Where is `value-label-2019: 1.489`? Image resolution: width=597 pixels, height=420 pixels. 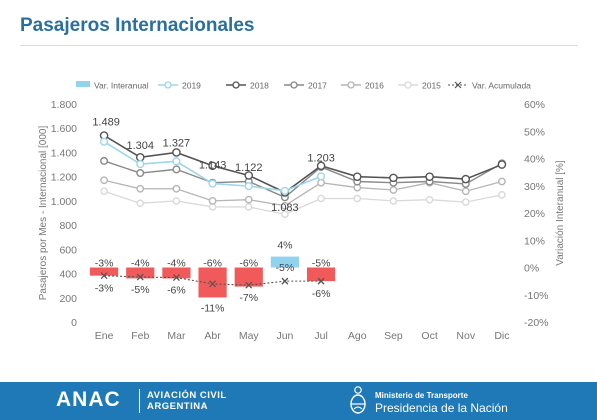
value-label-2019: 1.489 is located at coordinates (106, 123).